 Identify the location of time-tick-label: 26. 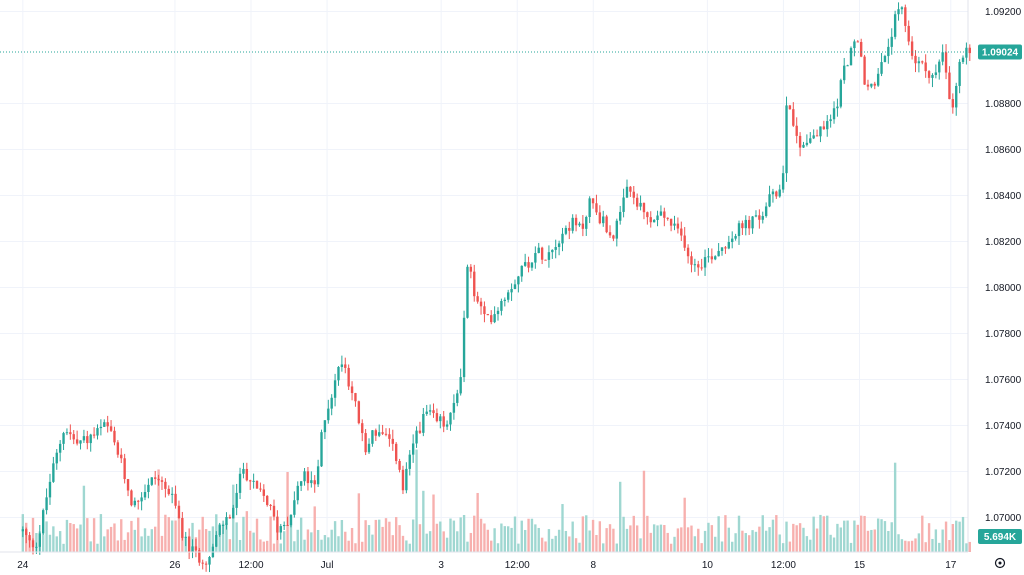
(175, 565).